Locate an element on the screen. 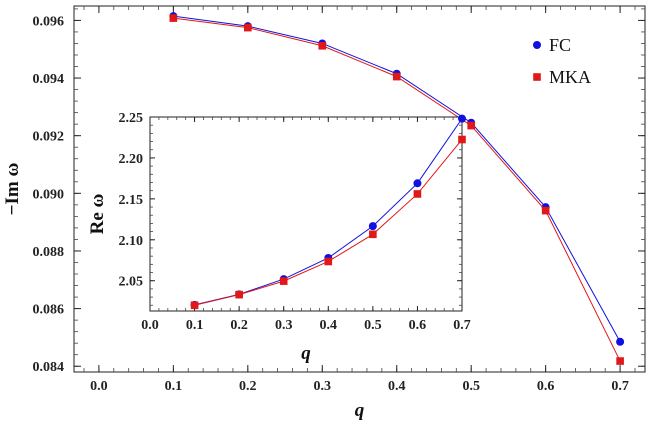 The height and width of the screenshot is (433, 665). inset-x-tick-label: 0.3 is located at coordinates (284, 325).